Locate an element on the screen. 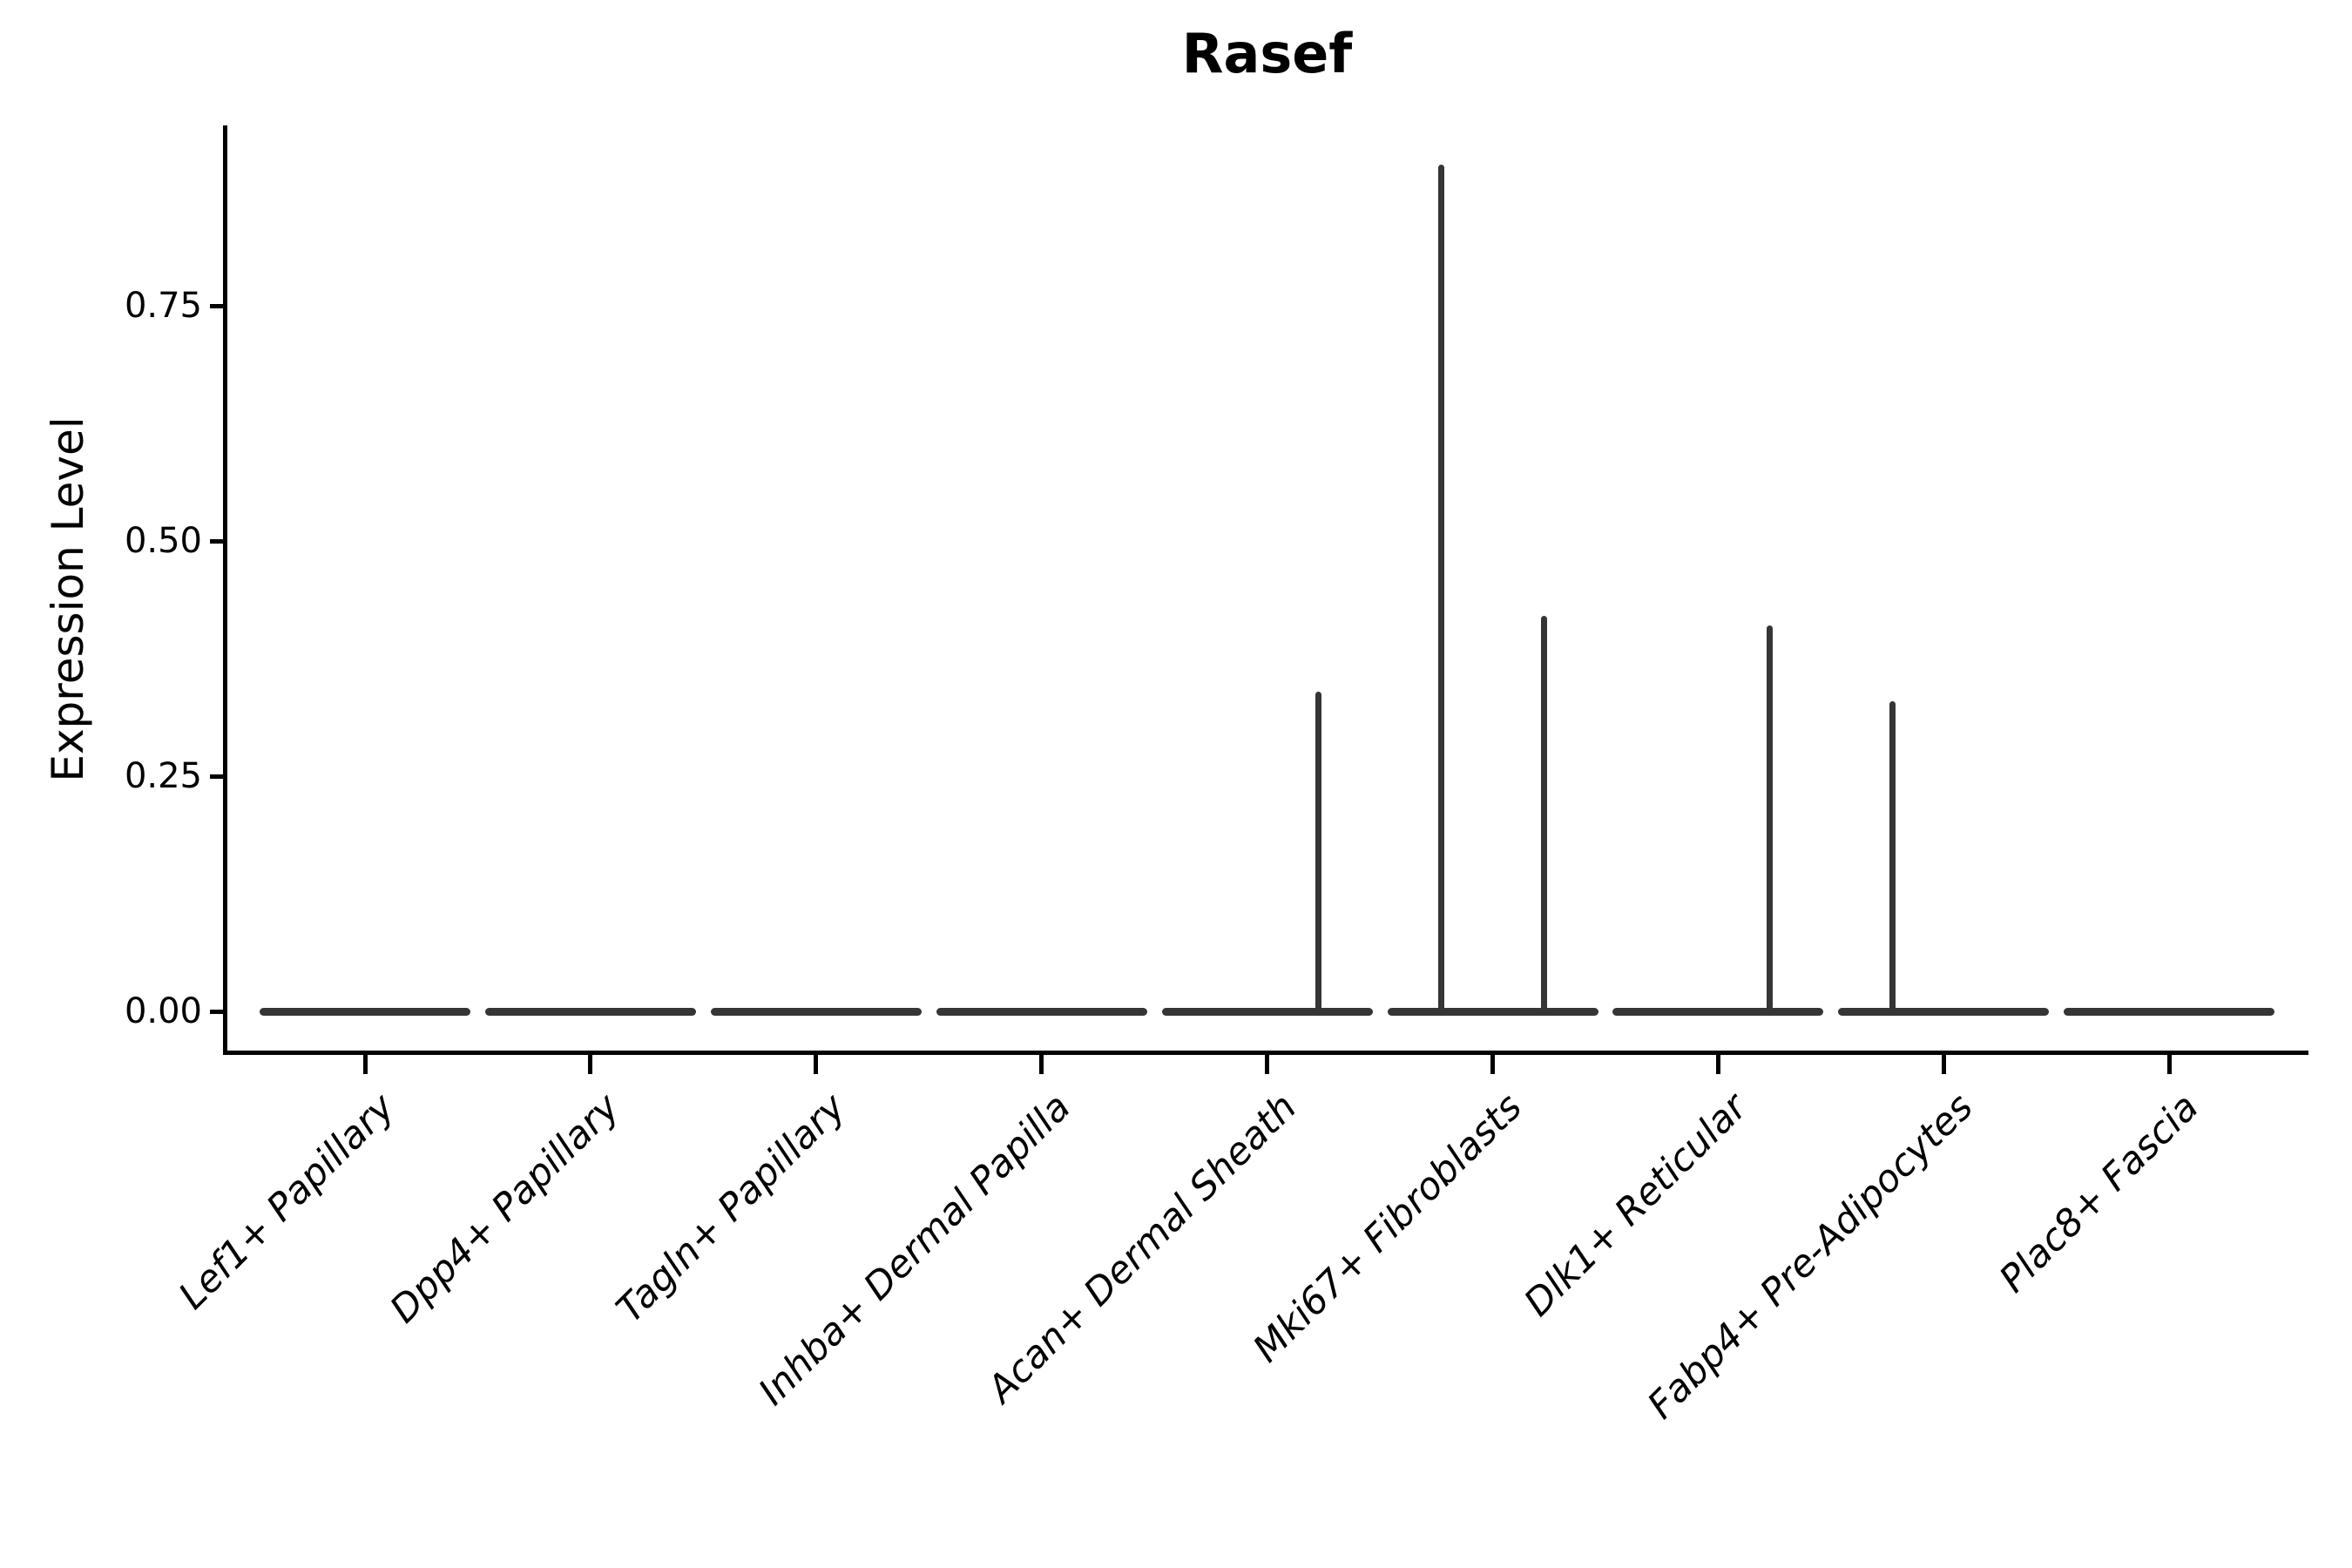  x-tick-label: Plac8+ Fascia is located at coordinates (2098, 1193).